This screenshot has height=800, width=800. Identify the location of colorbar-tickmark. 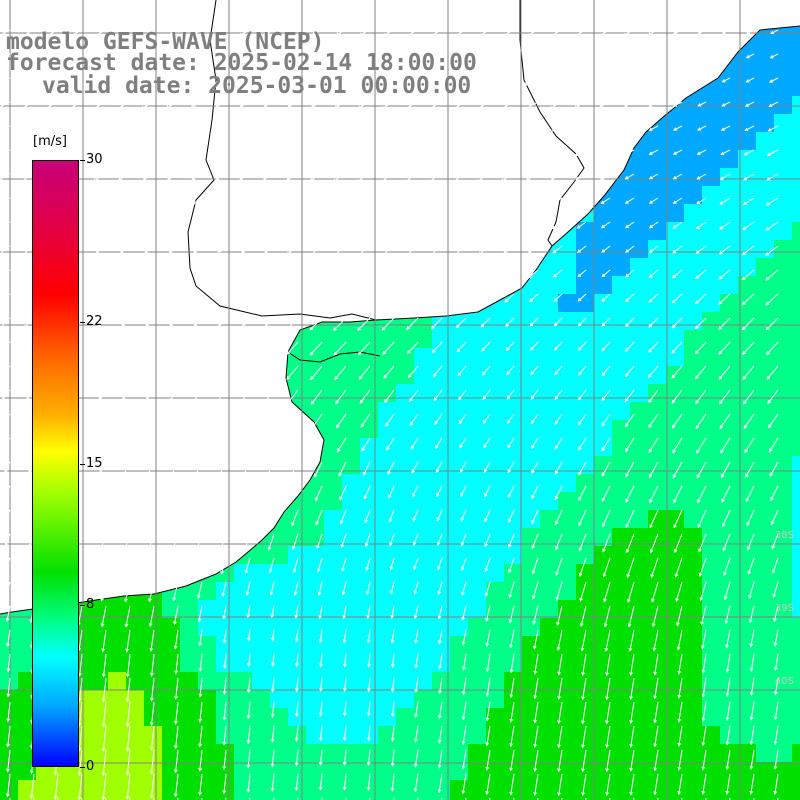
(82, 767).